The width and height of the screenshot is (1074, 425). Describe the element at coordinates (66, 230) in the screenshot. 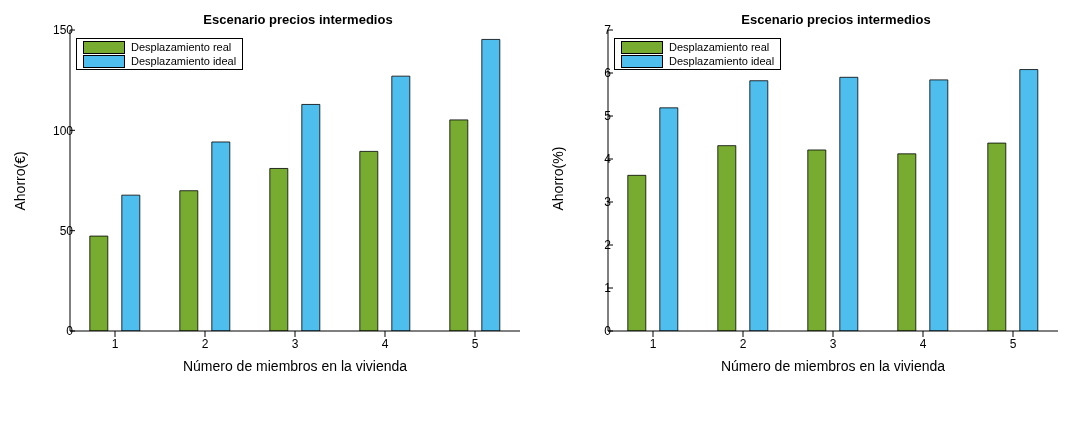

I see `y-tick-label: 50` at that location.